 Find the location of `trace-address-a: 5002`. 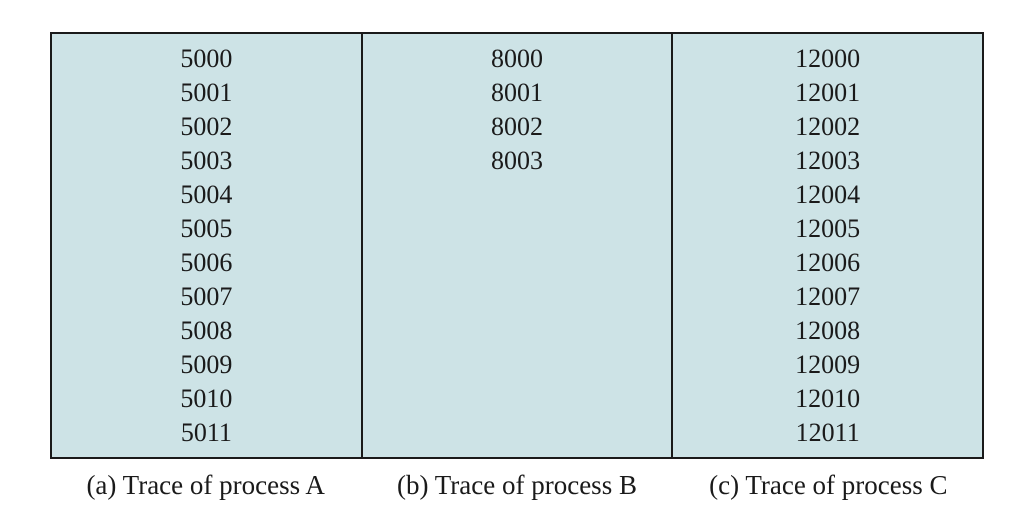

trace-address-a: 5002 is located at coordinates (206, 126).